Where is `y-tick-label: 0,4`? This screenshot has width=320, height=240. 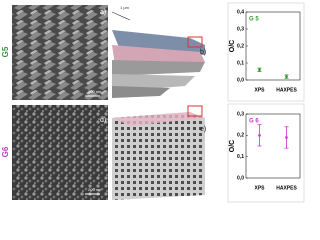 y-tick-label: 0,4 is located at coordinates (240, 12).